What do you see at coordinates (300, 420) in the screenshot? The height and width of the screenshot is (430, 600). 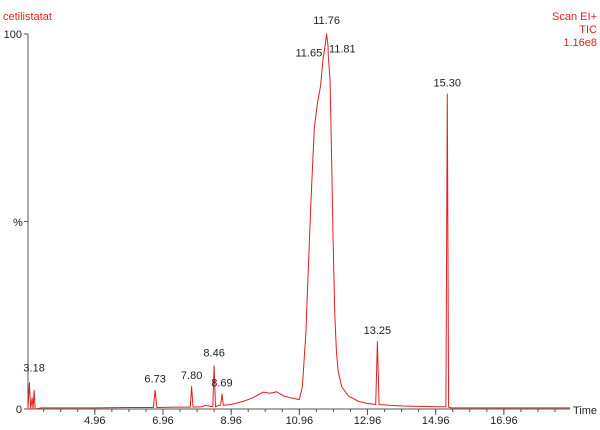 I see `x-tick-label: 10.96` at bounding box center [300, 420].